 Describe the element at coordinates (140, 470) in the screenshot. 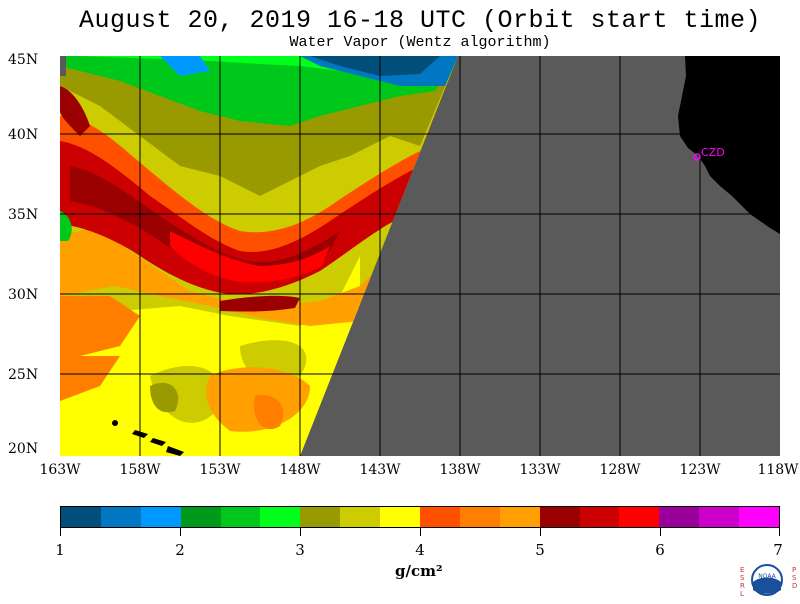

I see `lon-label-158w: 158W` at that location.